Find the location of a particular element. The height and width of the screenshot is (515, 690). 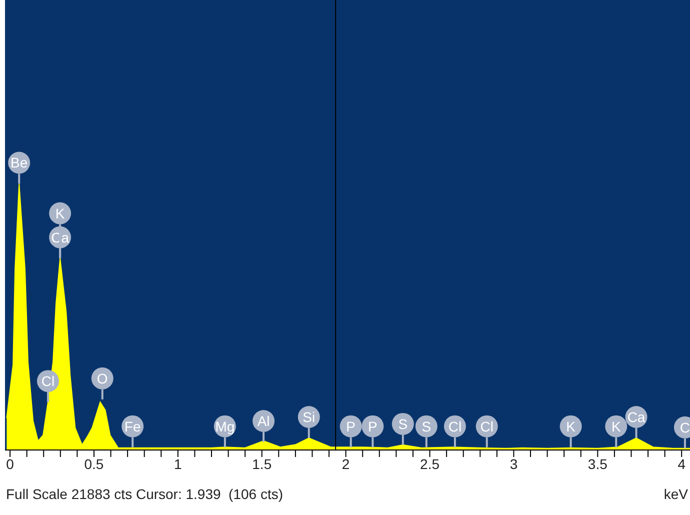

annotation: Si is located at coordinates (309, 417).